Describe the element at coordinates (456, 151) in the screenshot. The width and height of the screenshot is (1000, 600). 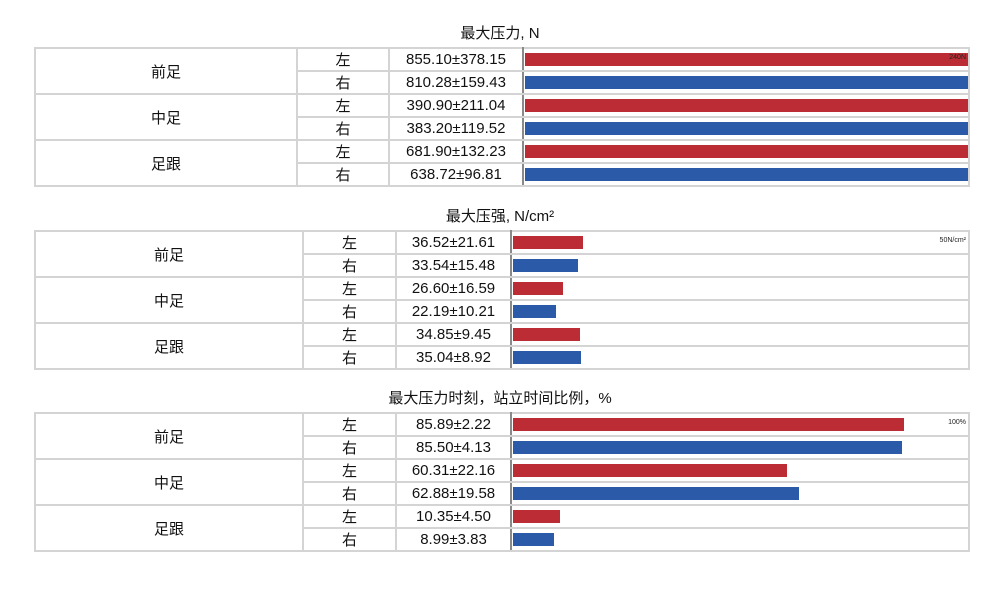
I see `value-cell: 681.90±132.23` at that location.